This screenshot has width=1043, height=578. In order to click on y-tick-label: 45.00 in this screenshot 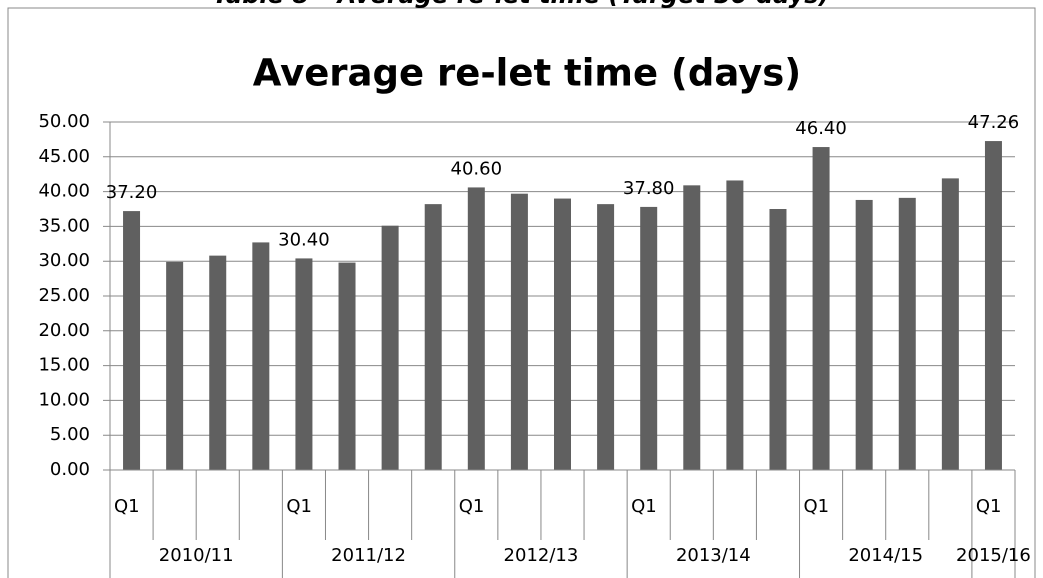, I will do `click(64, 156)`.